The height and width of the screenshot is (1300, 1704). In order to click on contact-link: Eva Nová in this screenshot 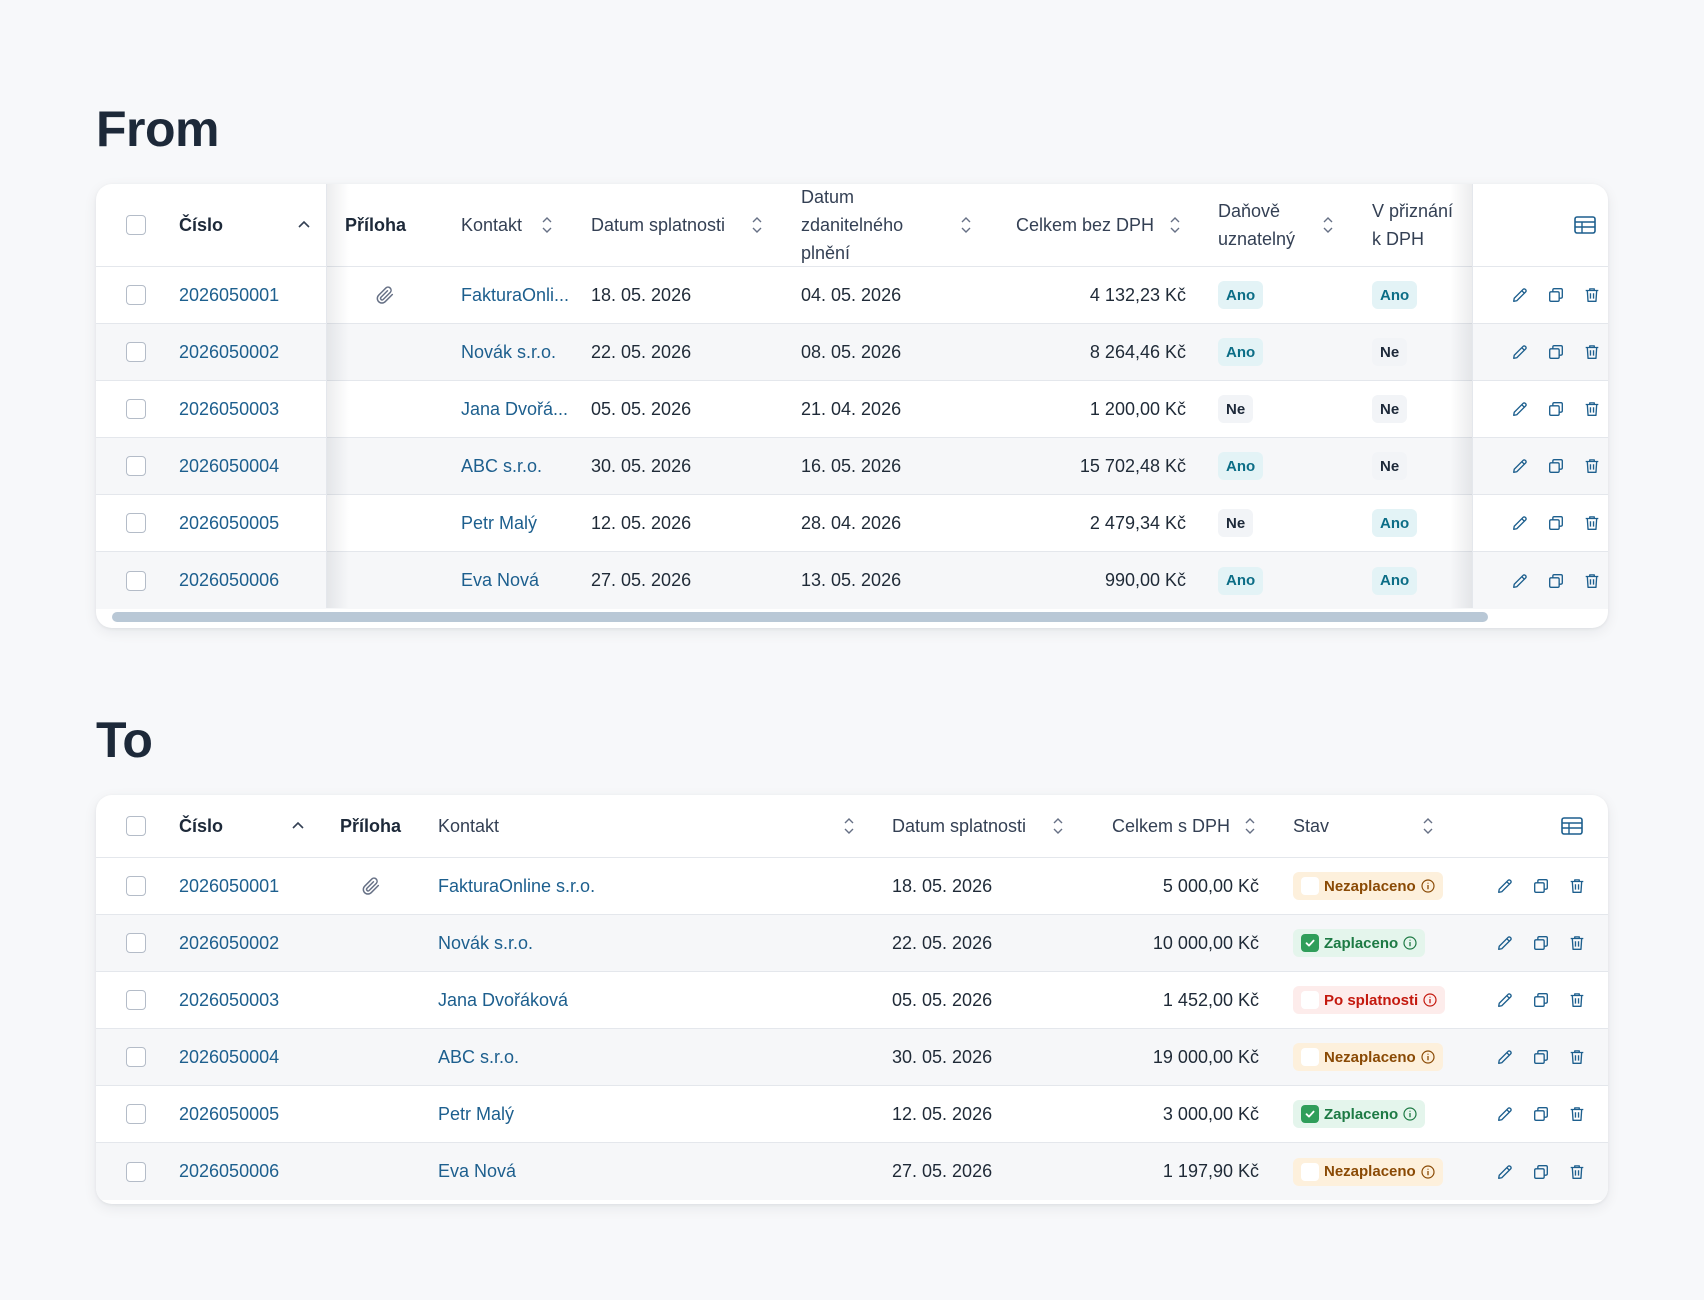, I will do `click(520, 580)`.